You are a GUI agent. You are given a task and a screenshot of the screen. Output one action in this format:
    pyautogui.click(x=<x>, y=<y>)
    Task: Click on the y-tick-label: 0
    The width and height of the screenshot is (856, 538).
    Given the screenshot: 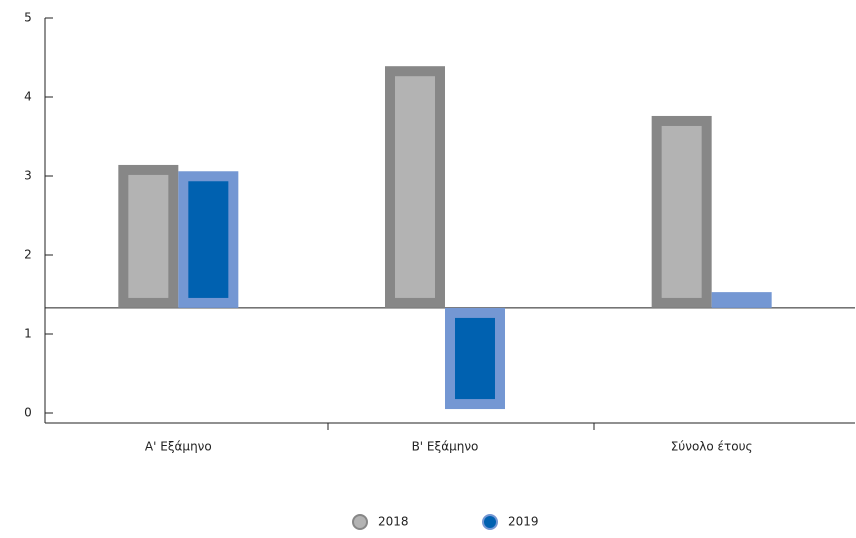 What is the action you would take?
    pyautogui.click(x=28, y=413)
    